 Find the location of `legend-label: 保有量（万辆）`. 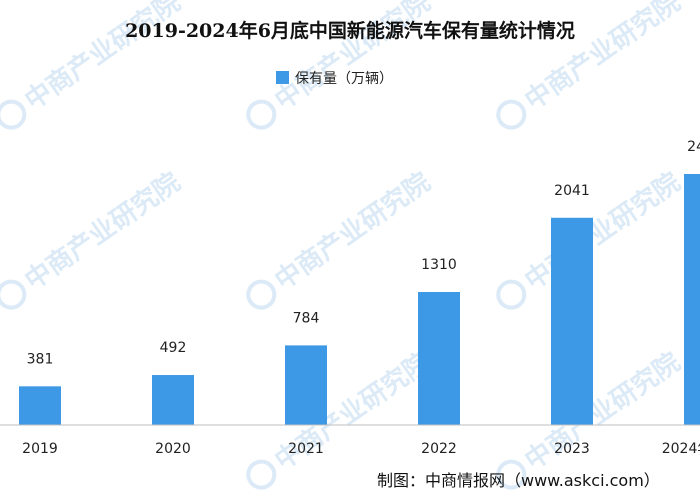

legend-label: 保有量（万辆） is located at coordinates (344, 79).